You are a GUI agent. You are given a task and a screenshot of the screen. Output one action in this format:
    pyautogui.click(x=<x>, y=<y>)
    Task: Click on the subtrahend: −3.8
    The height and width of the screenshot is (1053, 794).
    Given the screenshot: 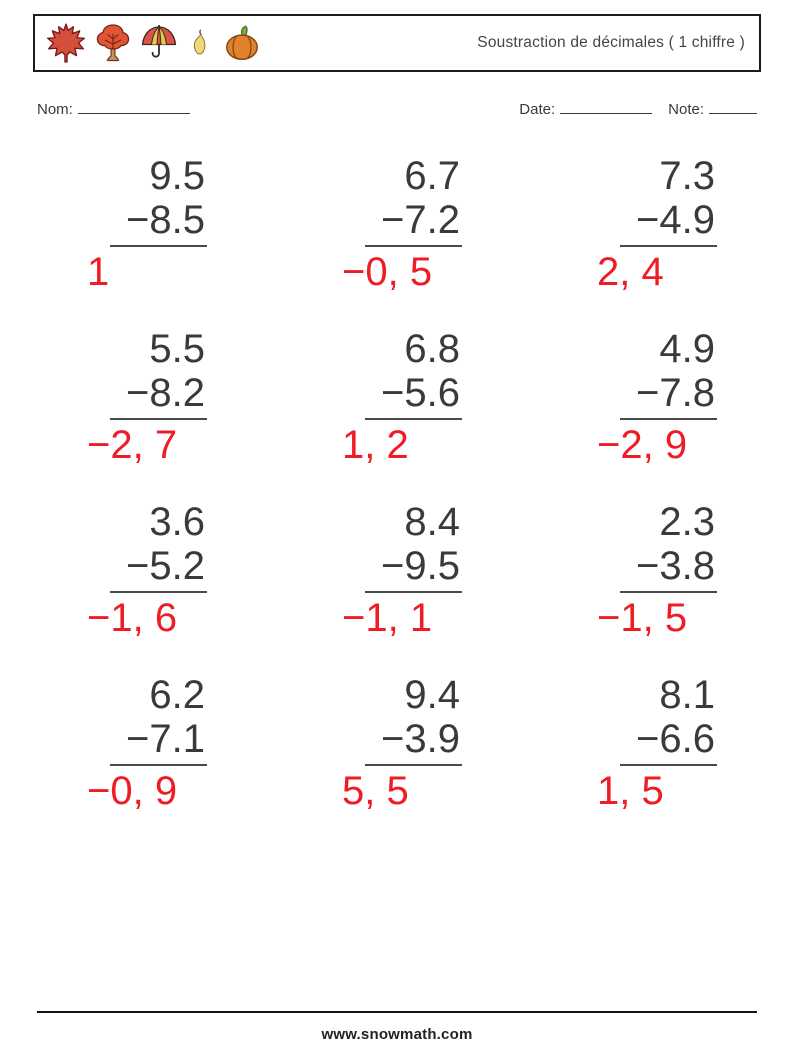 What is the action you would take?
    pyautogui.click(x=668, y=568)
    